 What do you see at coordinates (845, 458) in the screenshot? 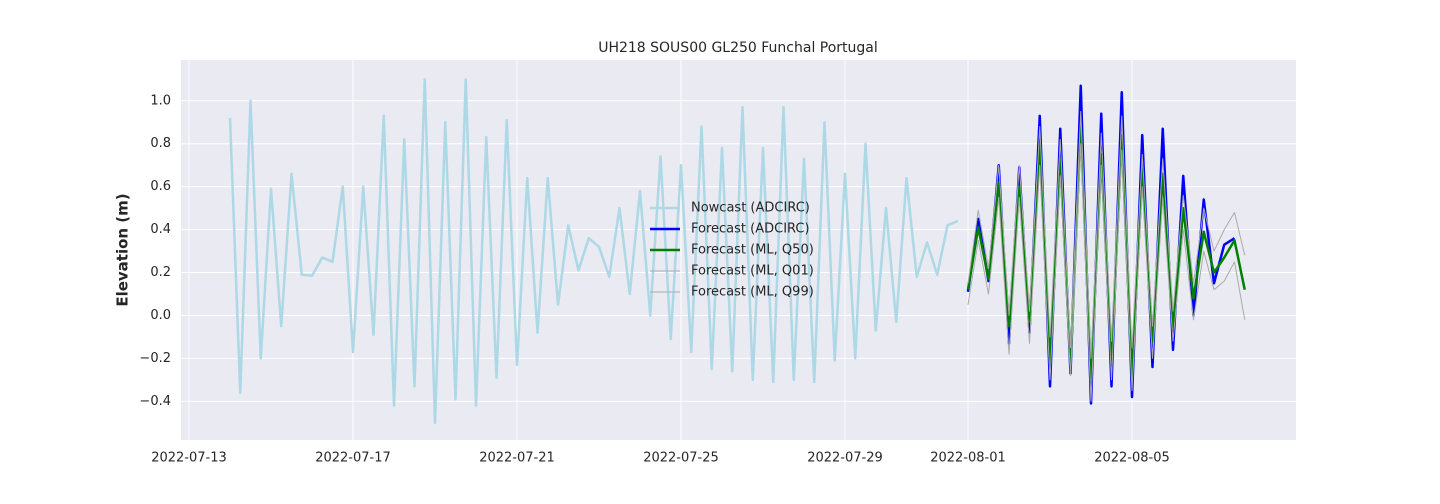
I see `x-tick-label: 2022-07-29` at bounding box center [845, 458].